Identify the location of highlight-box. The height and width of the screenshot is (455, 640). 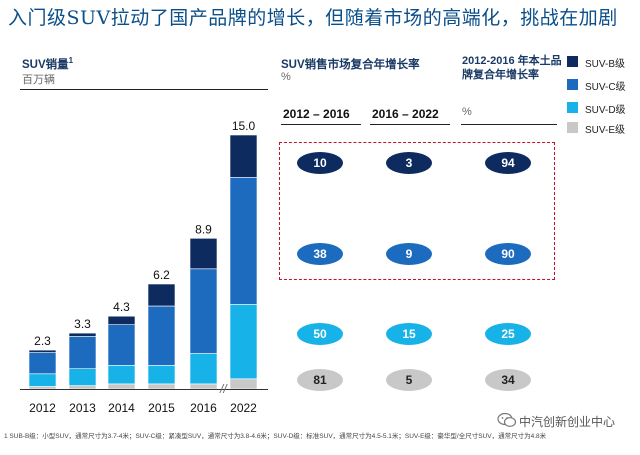
(417, 211).